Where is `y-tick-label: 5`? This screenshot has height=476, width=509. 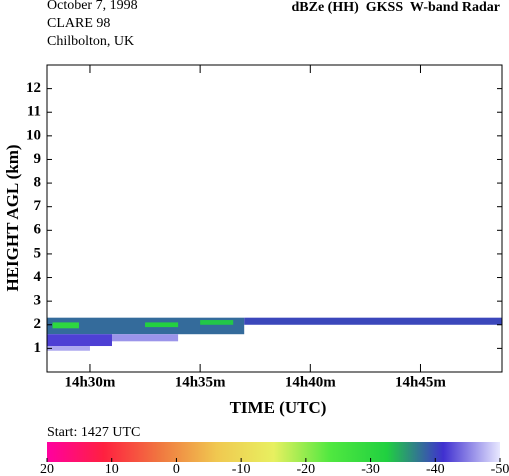 y-tick-label: 5 is located at coordinates (38, 253).